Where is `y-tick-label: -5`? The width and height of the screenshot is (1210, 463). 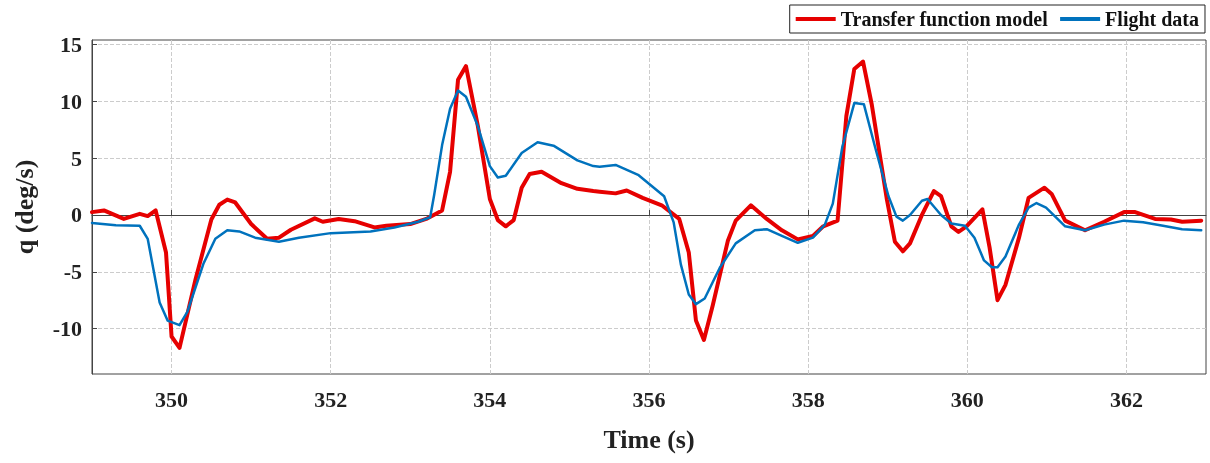 y-tick-label: -5 is located at coordinates (72, 272).